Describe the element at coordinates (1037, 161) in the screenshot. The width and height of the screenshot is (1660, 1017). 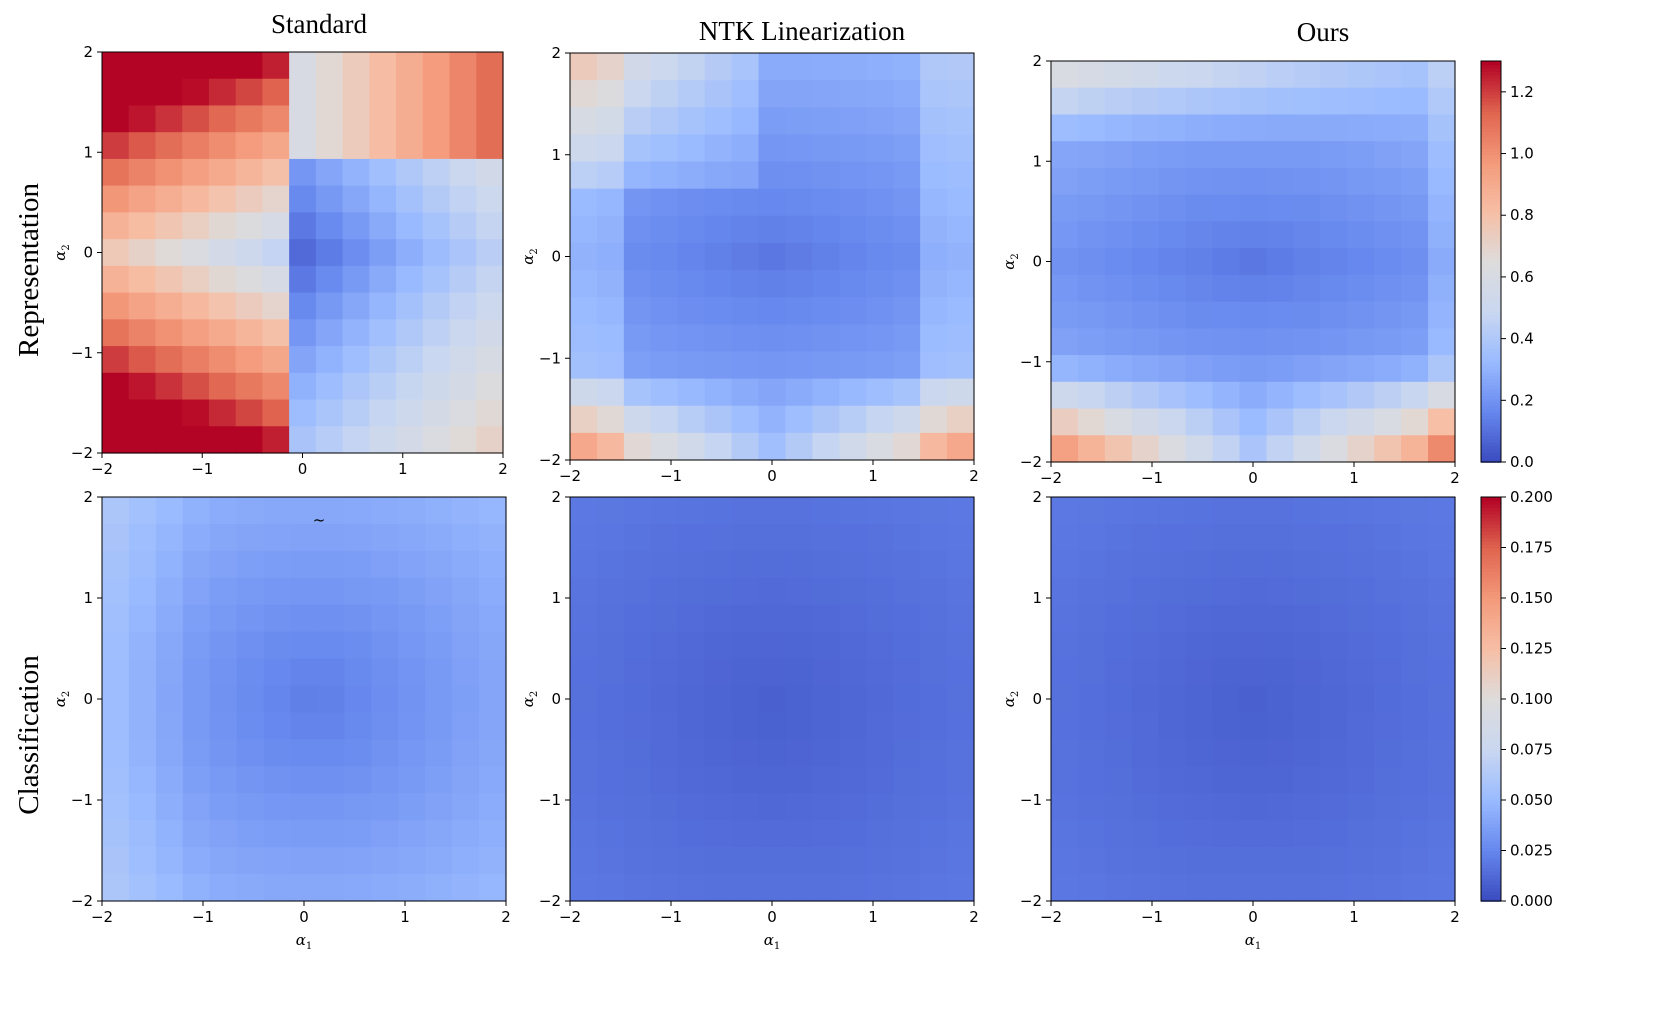
I see `y-tick-label: 1` at that location.